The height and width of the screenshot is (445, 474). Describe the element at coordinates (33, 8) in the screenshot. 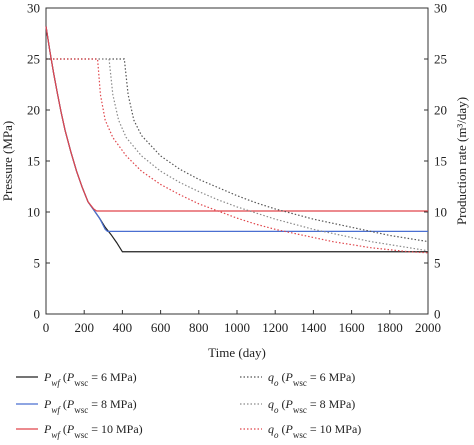

I see `y-left-tick-label: 30` at that location.